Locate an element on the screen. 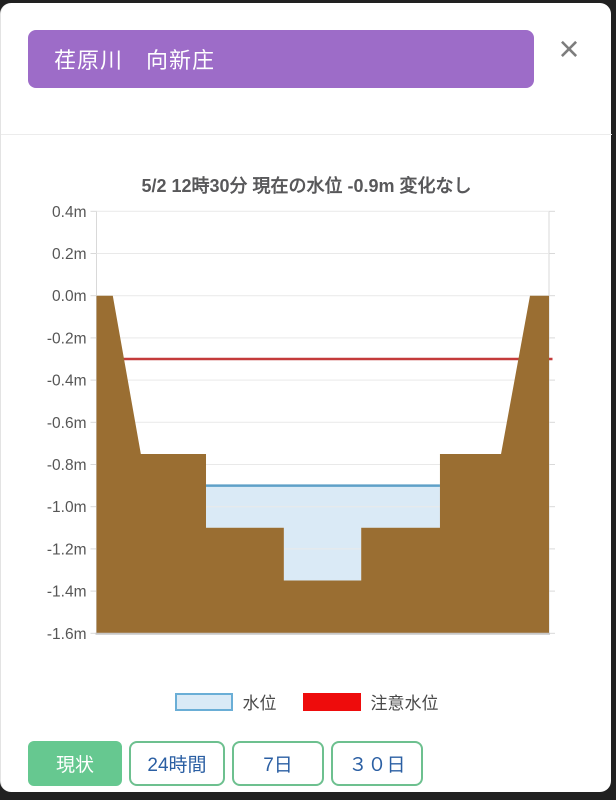 The image size is (616, 800). period-button-row: 現状 24時間 7日 ３０日 is located at coordinates (225, 763).